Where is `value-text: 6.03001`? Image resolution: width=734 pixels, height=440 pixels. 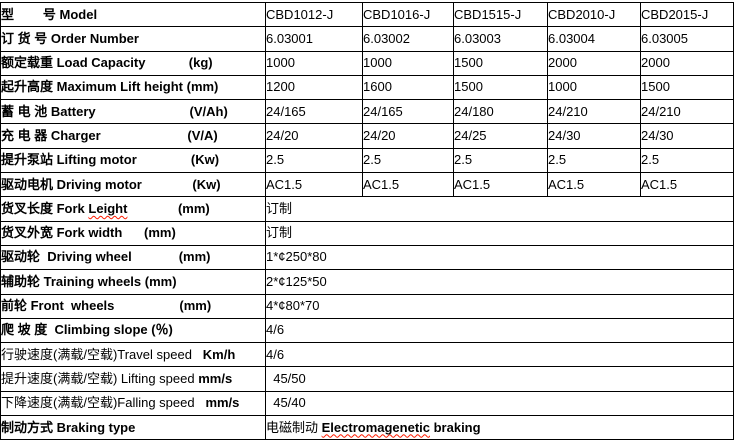
value-text: 6.03001 is located at coordinates (290, 38).